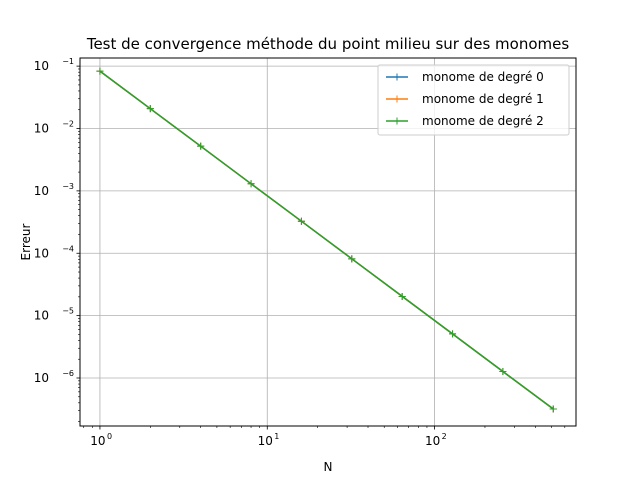 The height and width of the screenshot is (480, 640). What do you see at coordinates (444, 436) in the screenshot?
I see `x-tick-exponent: 2` at bounding box center [444, 436].